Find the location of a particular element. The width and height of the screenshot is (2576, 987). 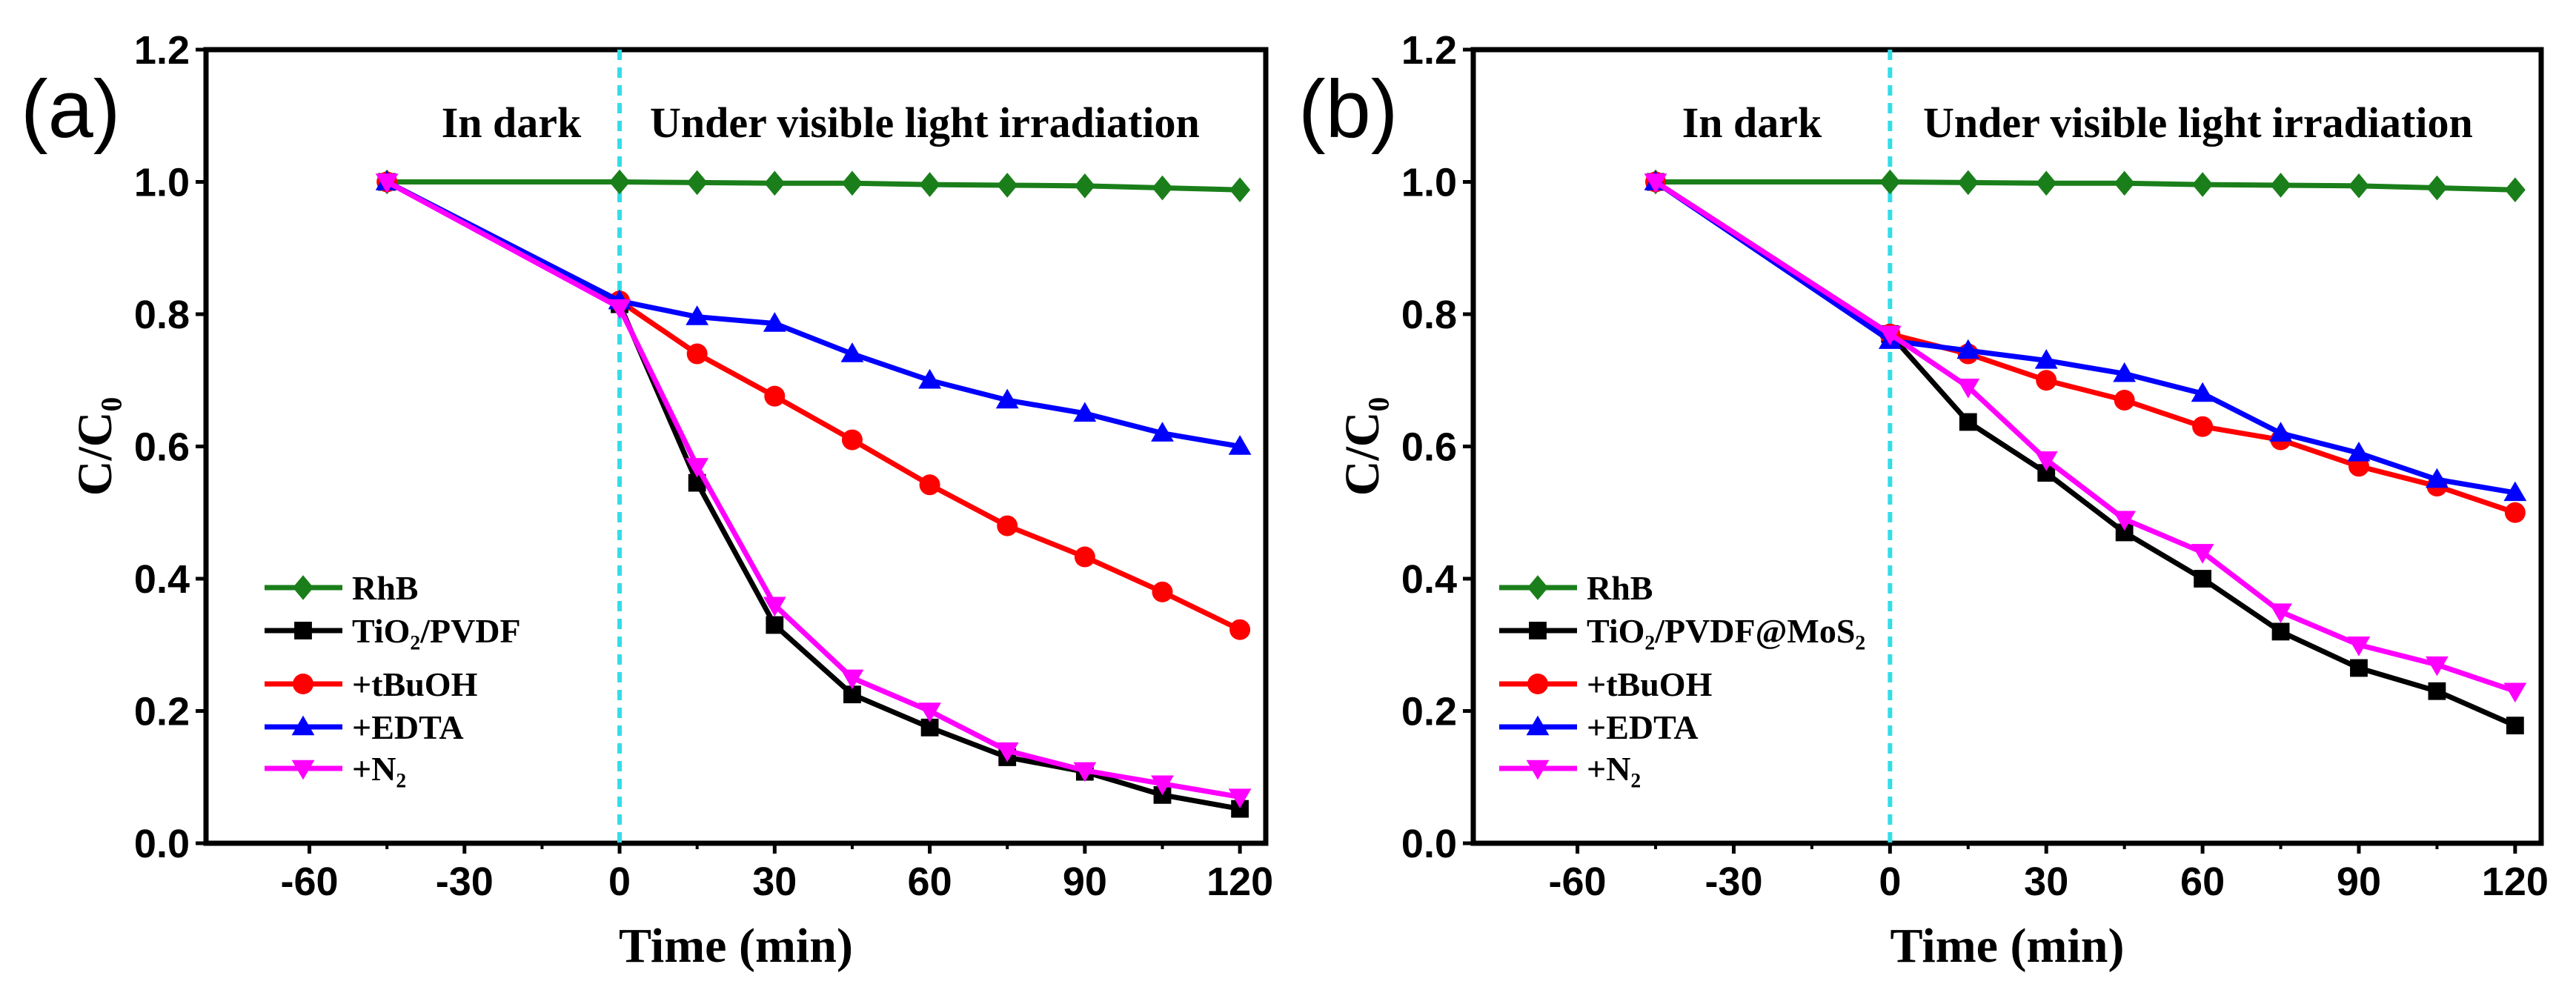

legend-label: +EDTA is located at coordinates (1643, 727).